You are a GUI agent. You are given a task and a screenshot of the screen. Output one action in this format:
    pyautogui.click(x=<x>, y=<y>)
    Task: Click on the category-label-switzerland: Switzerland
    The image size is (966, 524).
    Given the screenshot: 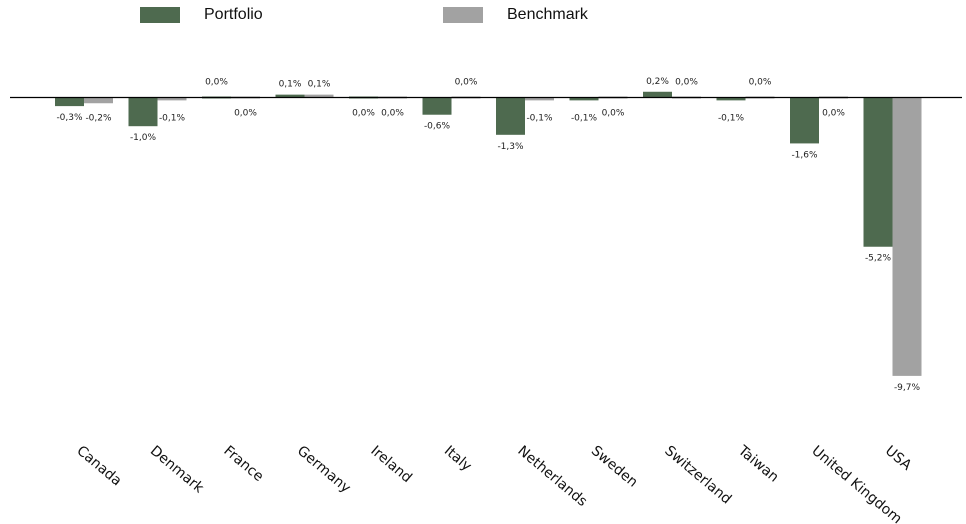 What is the action you would take?
    pyautogui.click(x=697, y=475)
    